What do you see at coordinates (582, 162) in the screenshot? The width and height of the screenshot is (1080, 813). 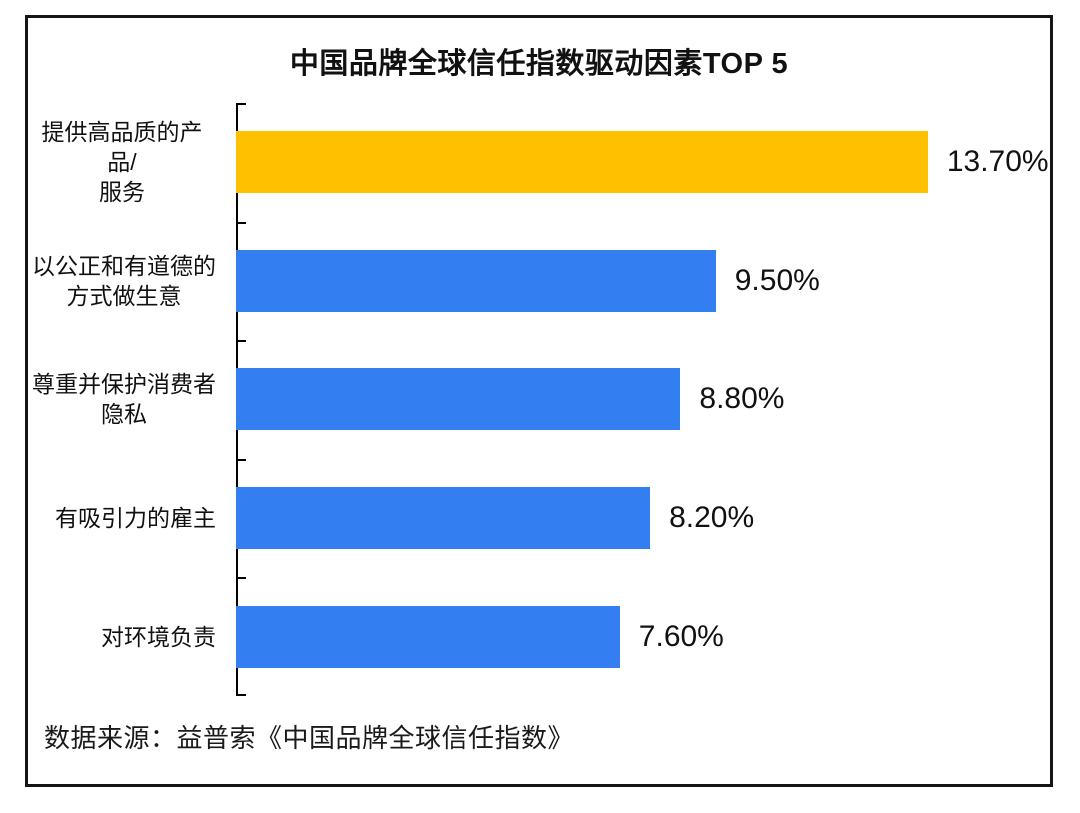 I see `bar-top-quality` at bounding box center [582, 162].